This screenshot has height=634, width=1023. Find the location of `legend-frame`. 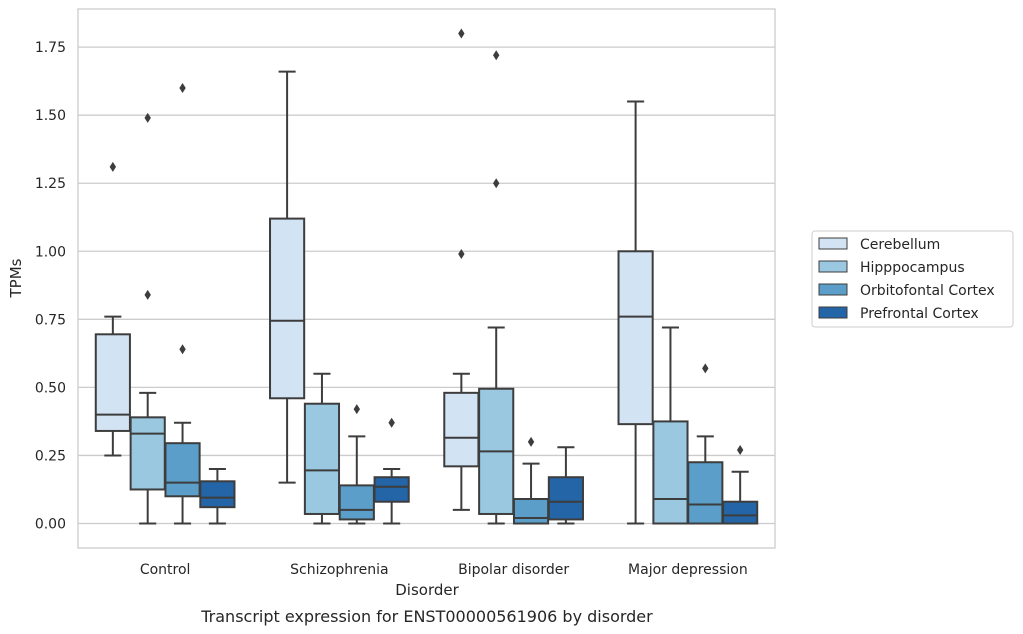

legend-frame is located at coordinates (912, 279).